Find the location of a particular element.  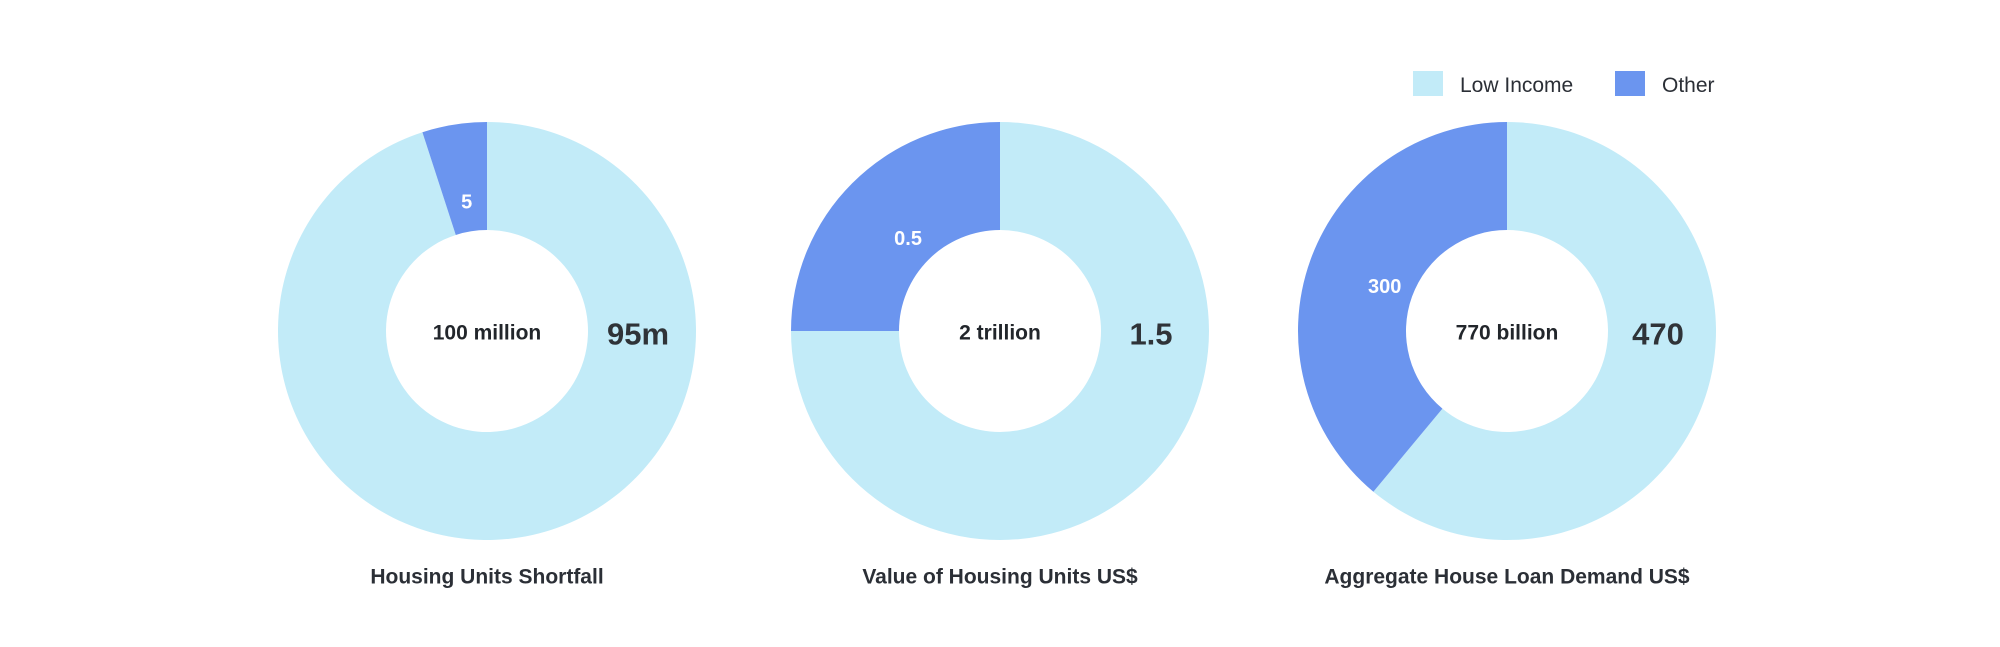

chart-title-1: Housing Units Shortfall is located at coordinates (486, 577).